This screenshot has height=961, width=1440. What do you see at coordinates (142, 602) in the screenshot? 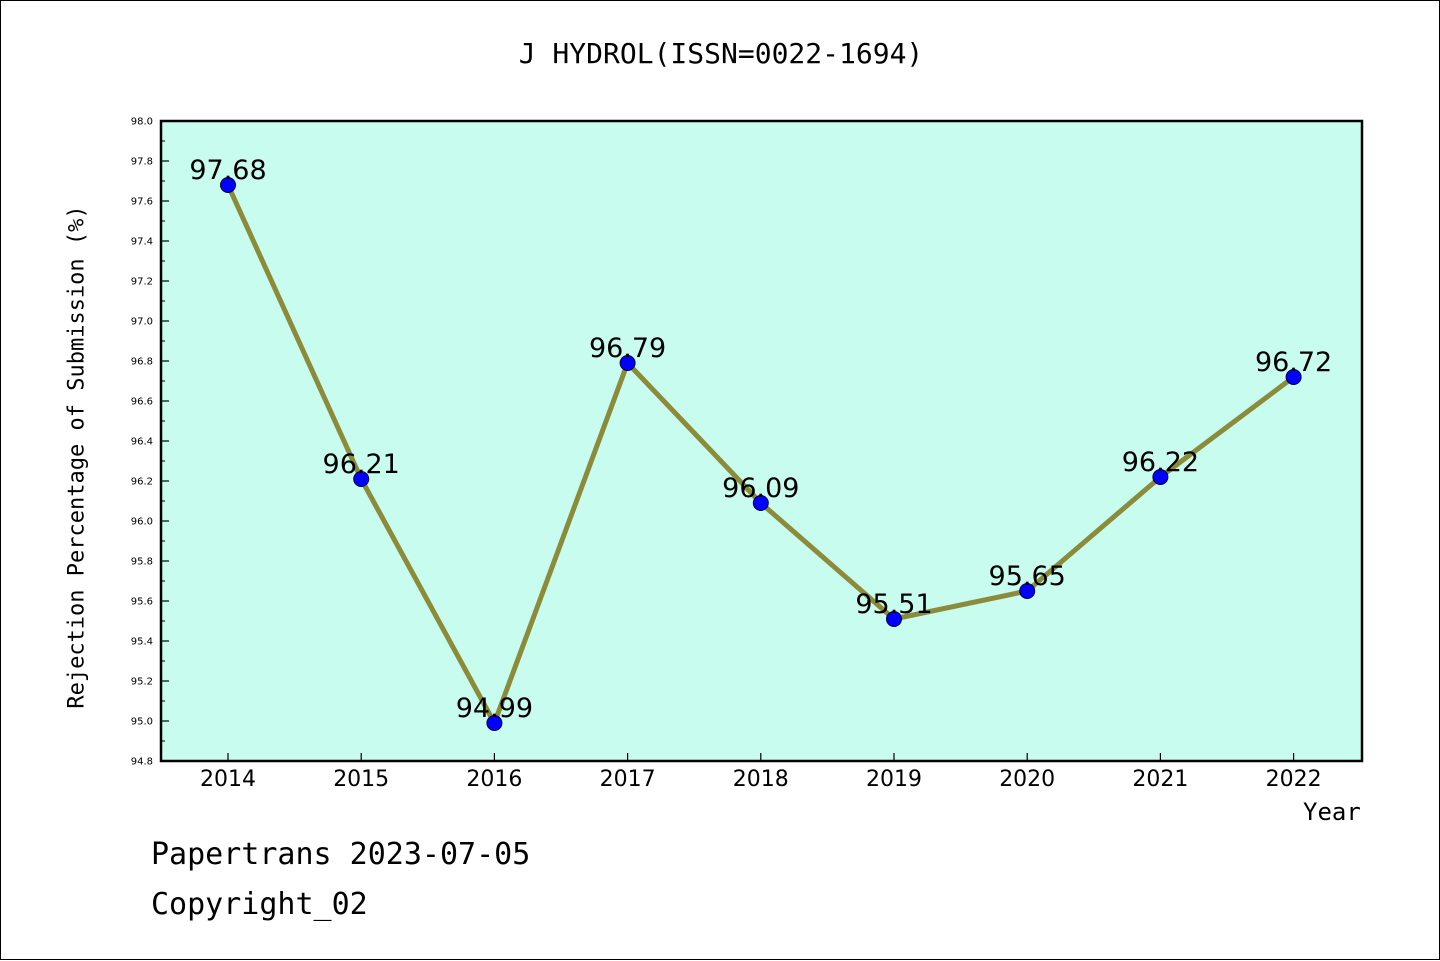
I see `y-tick-label: 95.6` at bounding box center [142, 602].